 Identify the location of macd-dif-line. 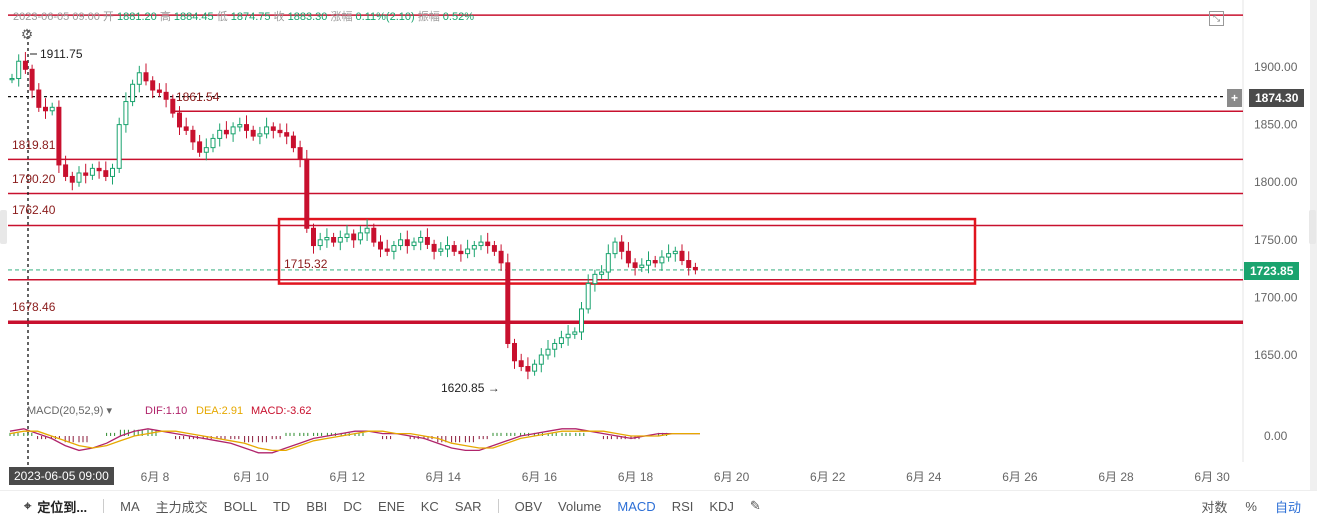
(354, 441).